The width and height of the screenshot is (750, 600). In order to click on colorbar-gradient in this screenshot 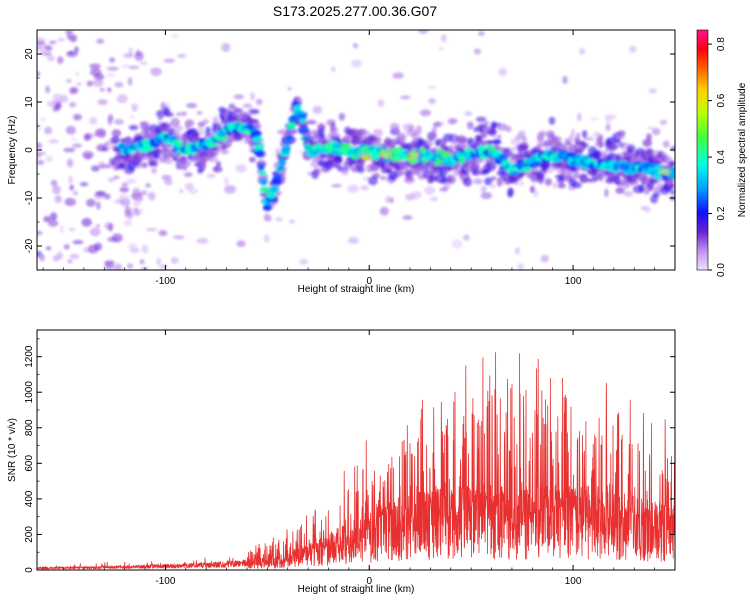, I will do `click(702, 150)`.